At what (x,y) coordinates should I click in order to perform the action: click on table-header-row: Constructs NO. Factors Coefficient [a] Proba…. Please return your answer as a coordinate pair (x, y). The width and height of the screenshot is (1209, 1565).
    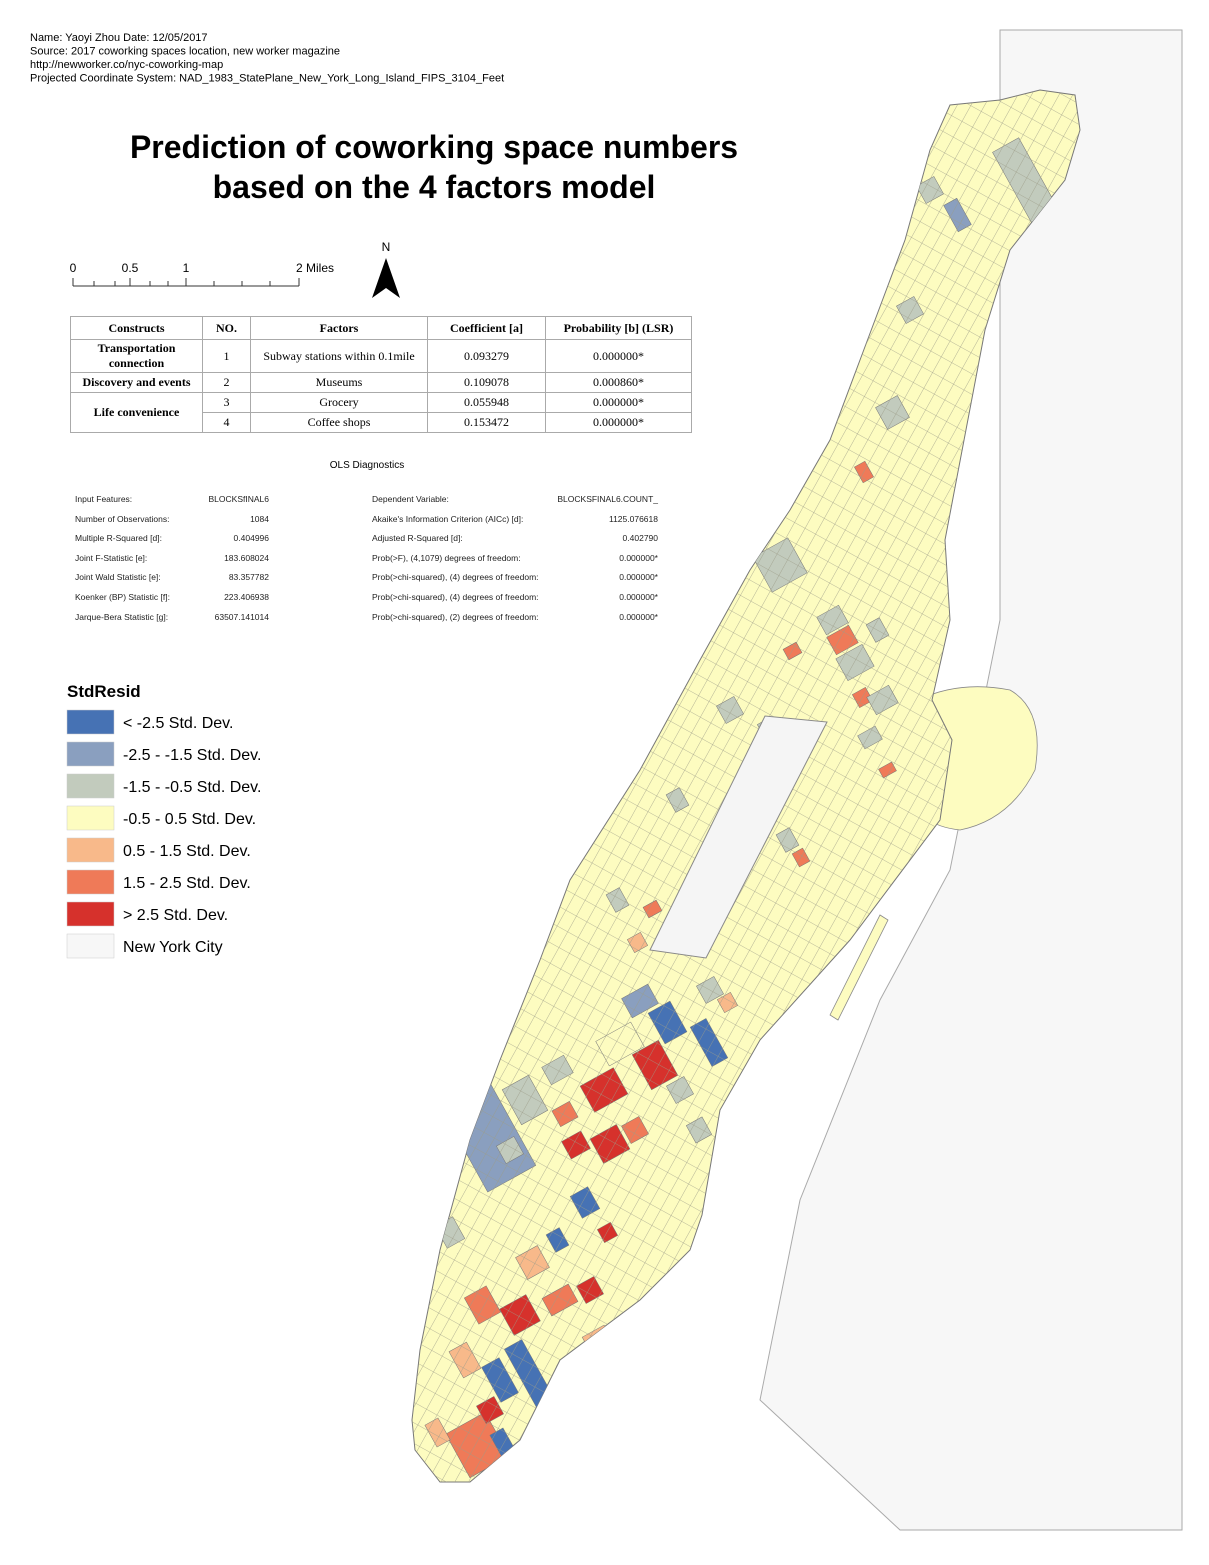
    Looking at the image, I should click on (381, 328).